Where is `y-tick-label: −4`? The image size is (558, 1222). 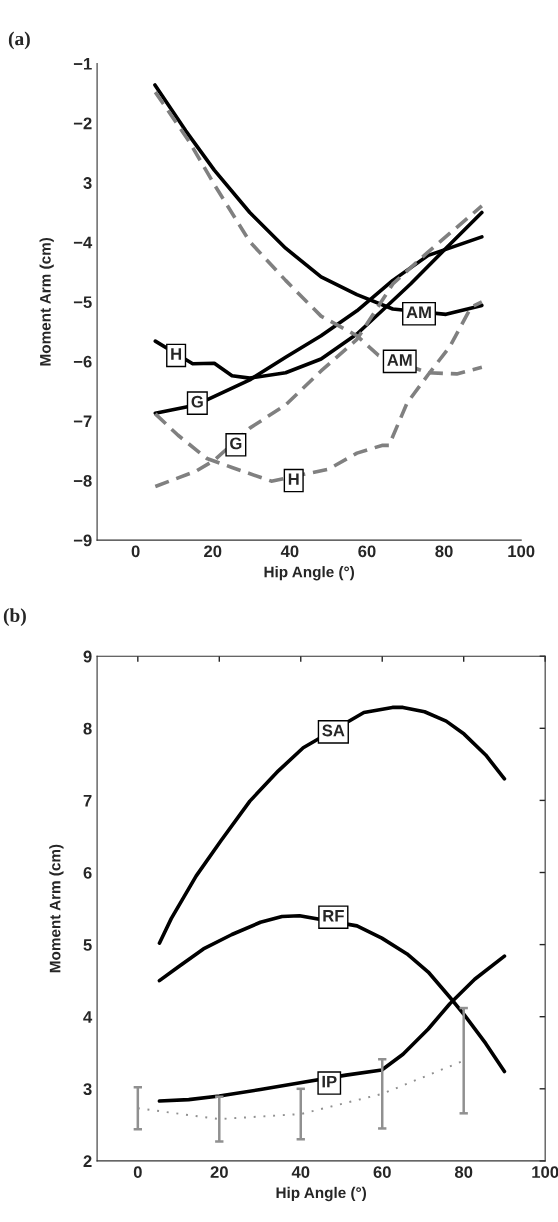 y-tick-label: −4 is located at coordinates (83, 242).